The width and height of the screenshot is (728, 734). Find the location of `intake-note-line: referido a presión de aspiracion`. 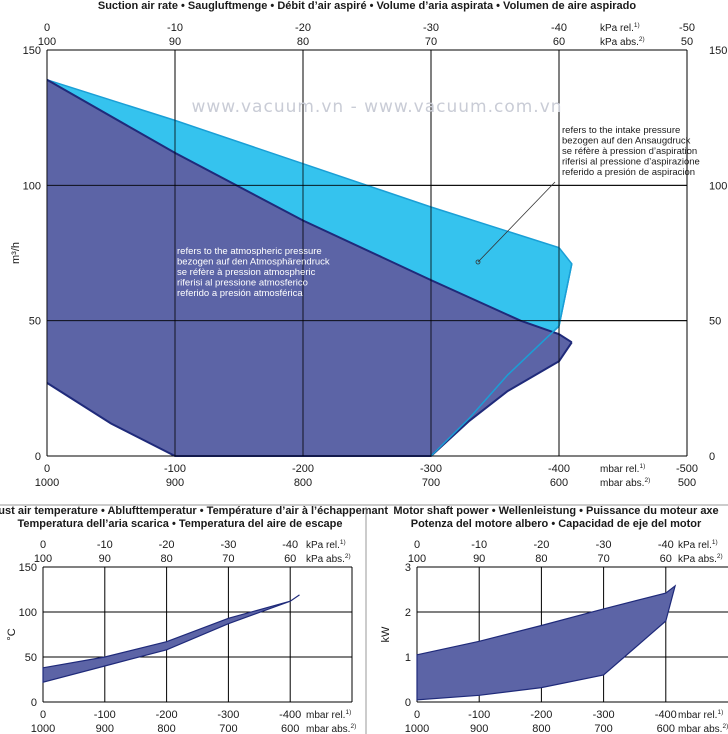

intake-note-line: referido a presión de aspiracion is located at coordinates (628, 172).